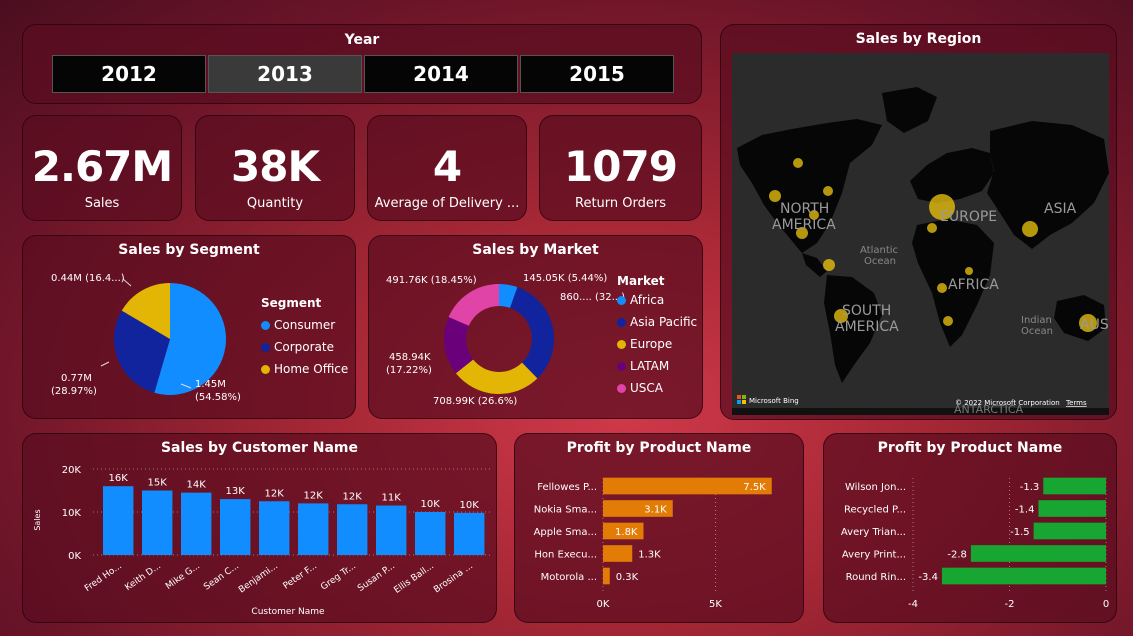 Image resolution: width=1133 pixels, height=636 pixels. I want to click on x-tick-label: -4, so click(913, 604).